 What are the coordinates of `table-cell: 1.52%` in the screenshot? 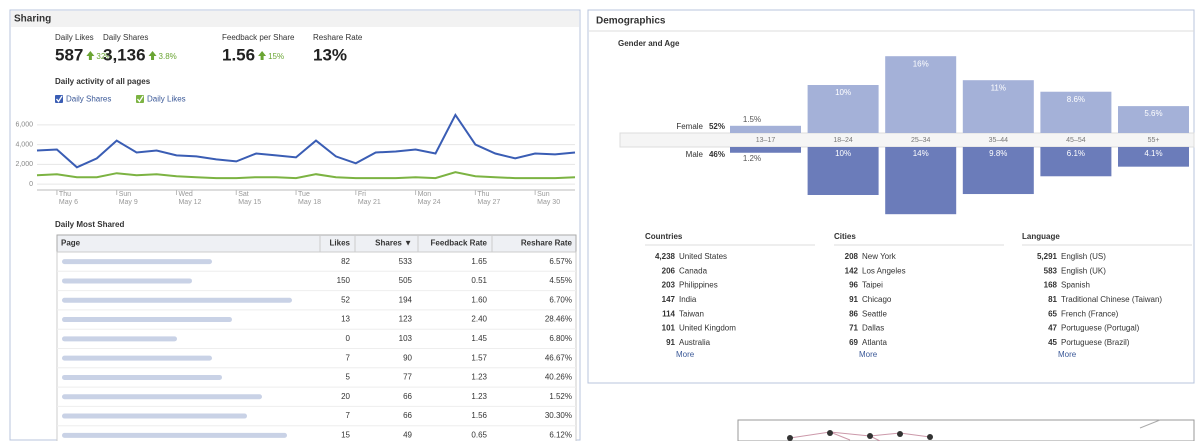 It's located at (560, 396).